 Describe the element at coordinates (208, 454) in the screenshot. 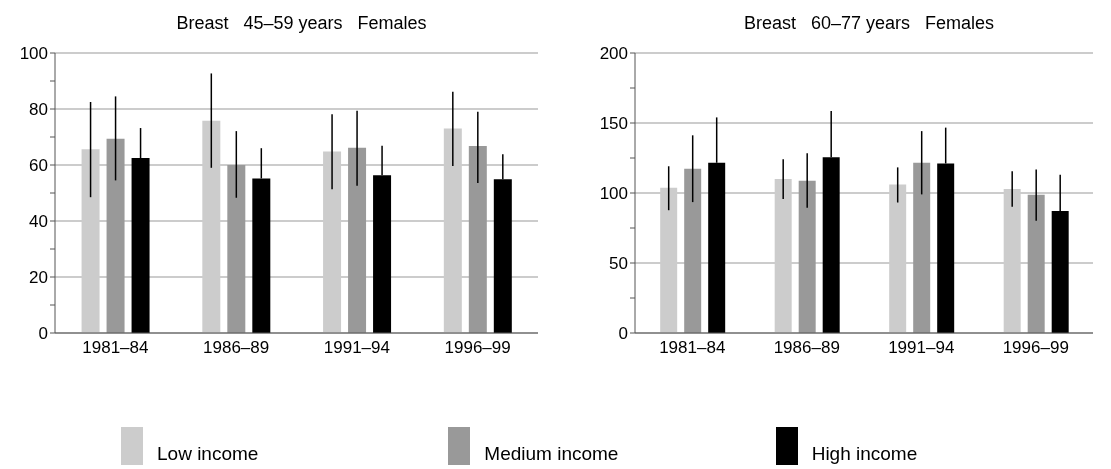

I see `legend-label: Low income` at that location.